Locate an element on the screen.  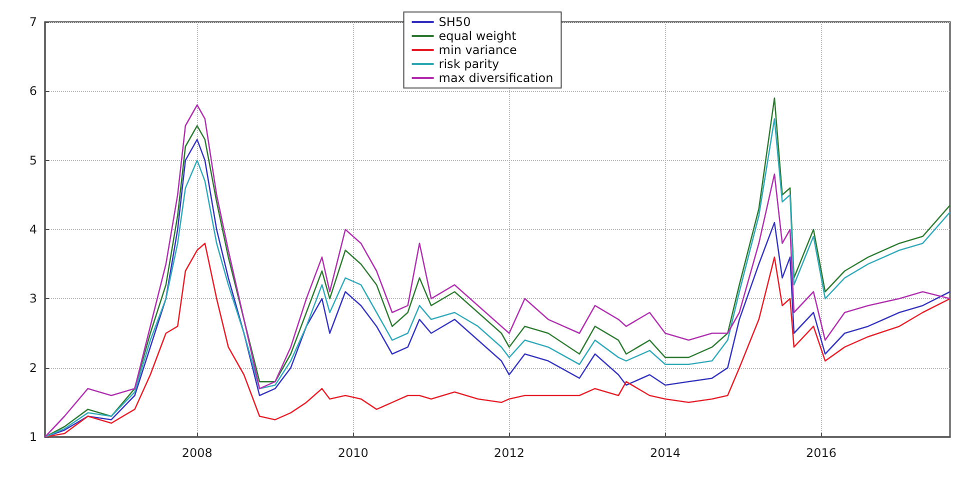
x-tick-label: 2014 is located at coordinates (665, 453).